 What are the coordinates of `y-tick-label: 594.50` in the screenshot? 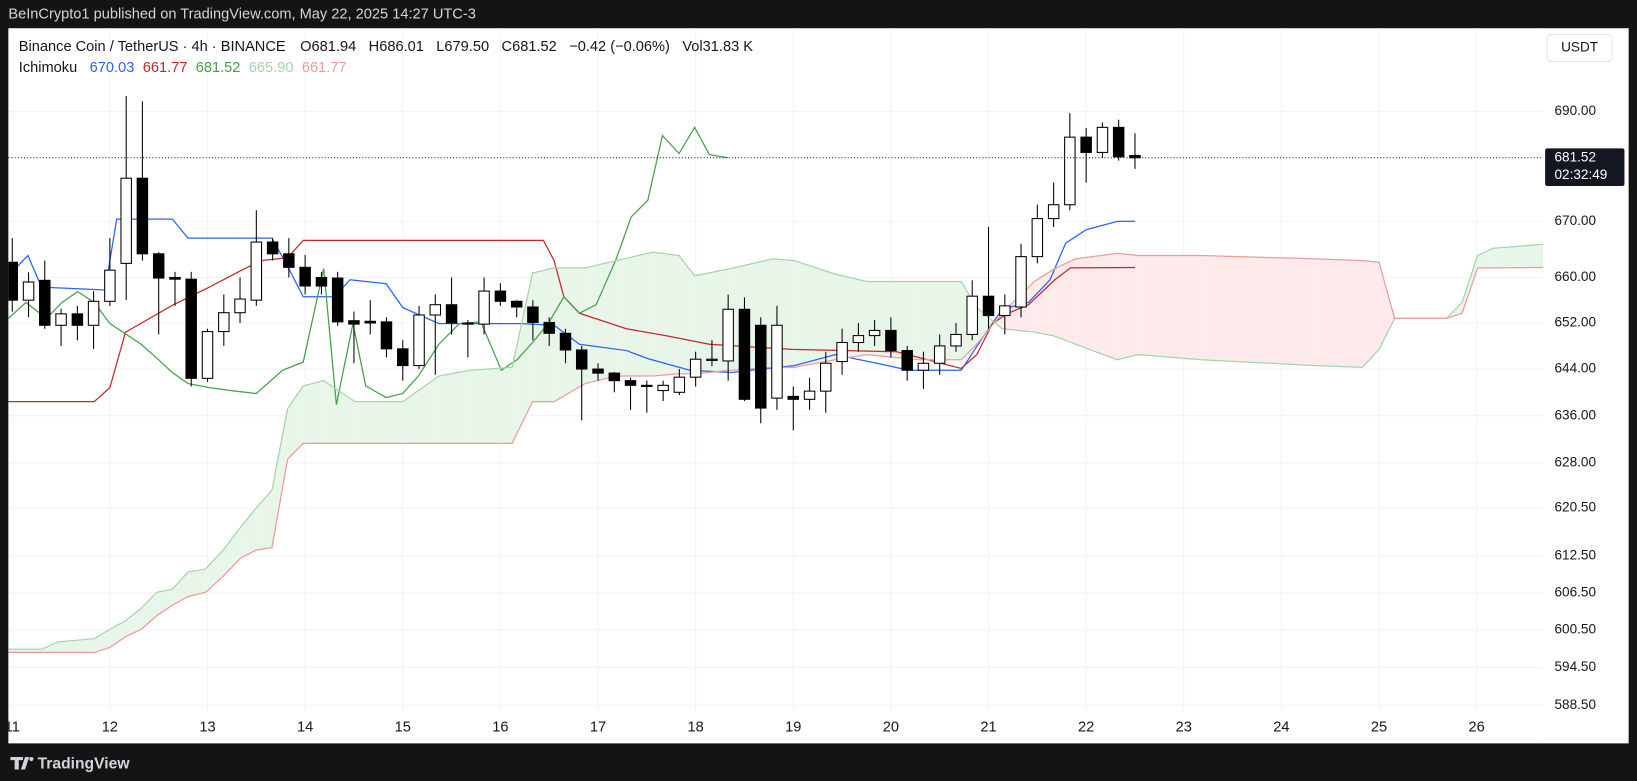 It's located at (1576, 666).